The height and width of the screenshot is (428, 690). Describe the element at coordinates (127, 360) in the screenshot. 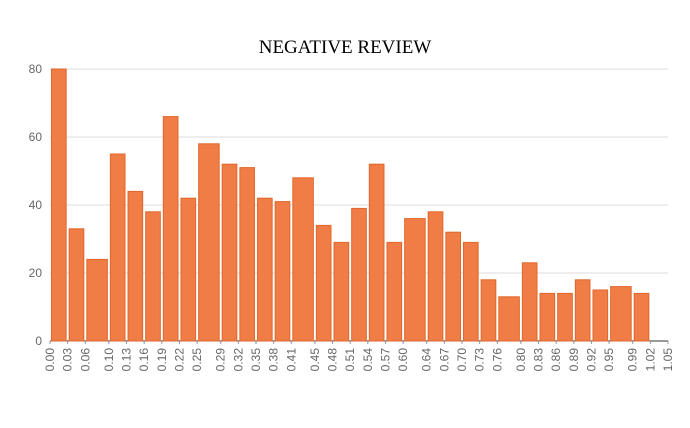

I see `x-tick-label: 0.13` at that location.